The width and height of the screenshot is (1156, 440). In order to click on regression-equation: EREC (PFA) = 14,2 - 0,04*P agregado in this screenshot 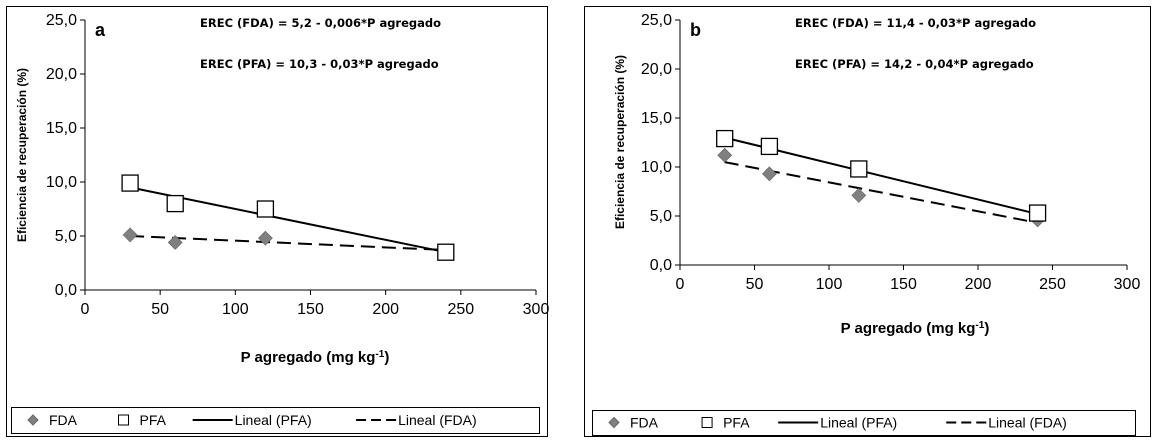, I will do `click(914, 64)`.